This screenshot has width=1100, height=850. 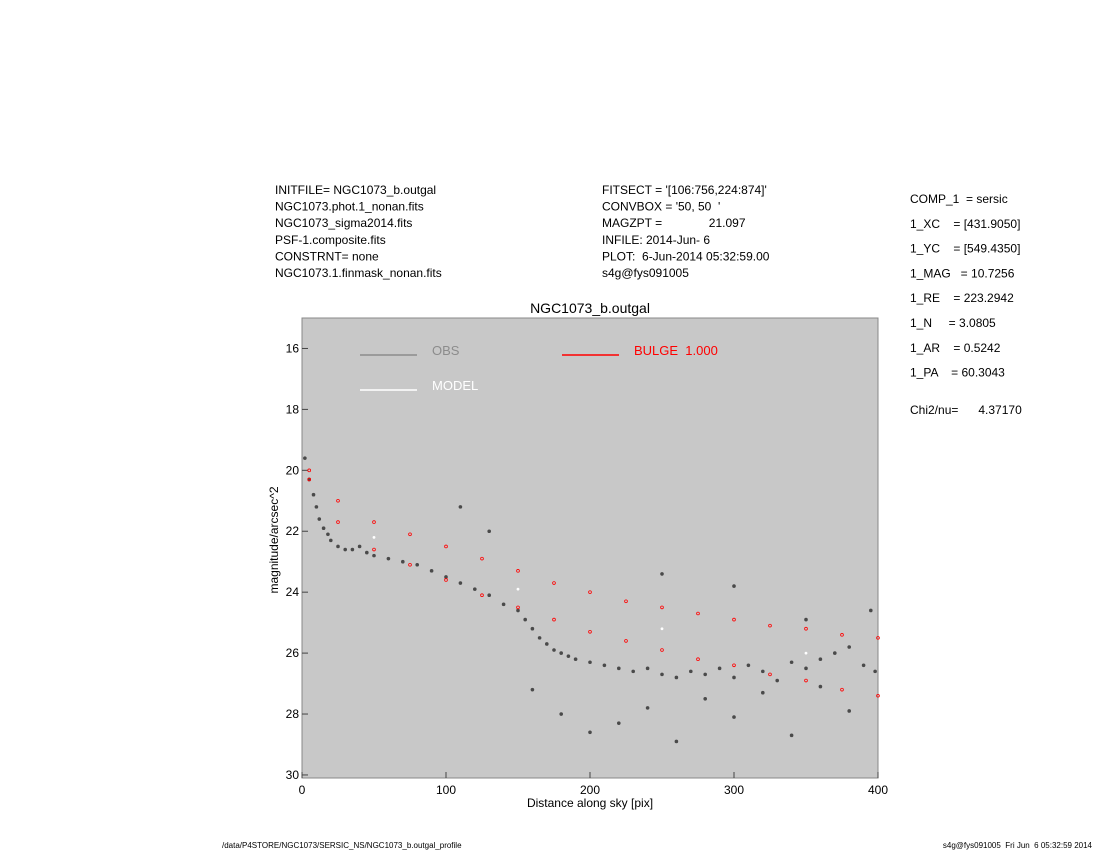 I want to click on legend-label: MODEL, so click(x=455, y=385).